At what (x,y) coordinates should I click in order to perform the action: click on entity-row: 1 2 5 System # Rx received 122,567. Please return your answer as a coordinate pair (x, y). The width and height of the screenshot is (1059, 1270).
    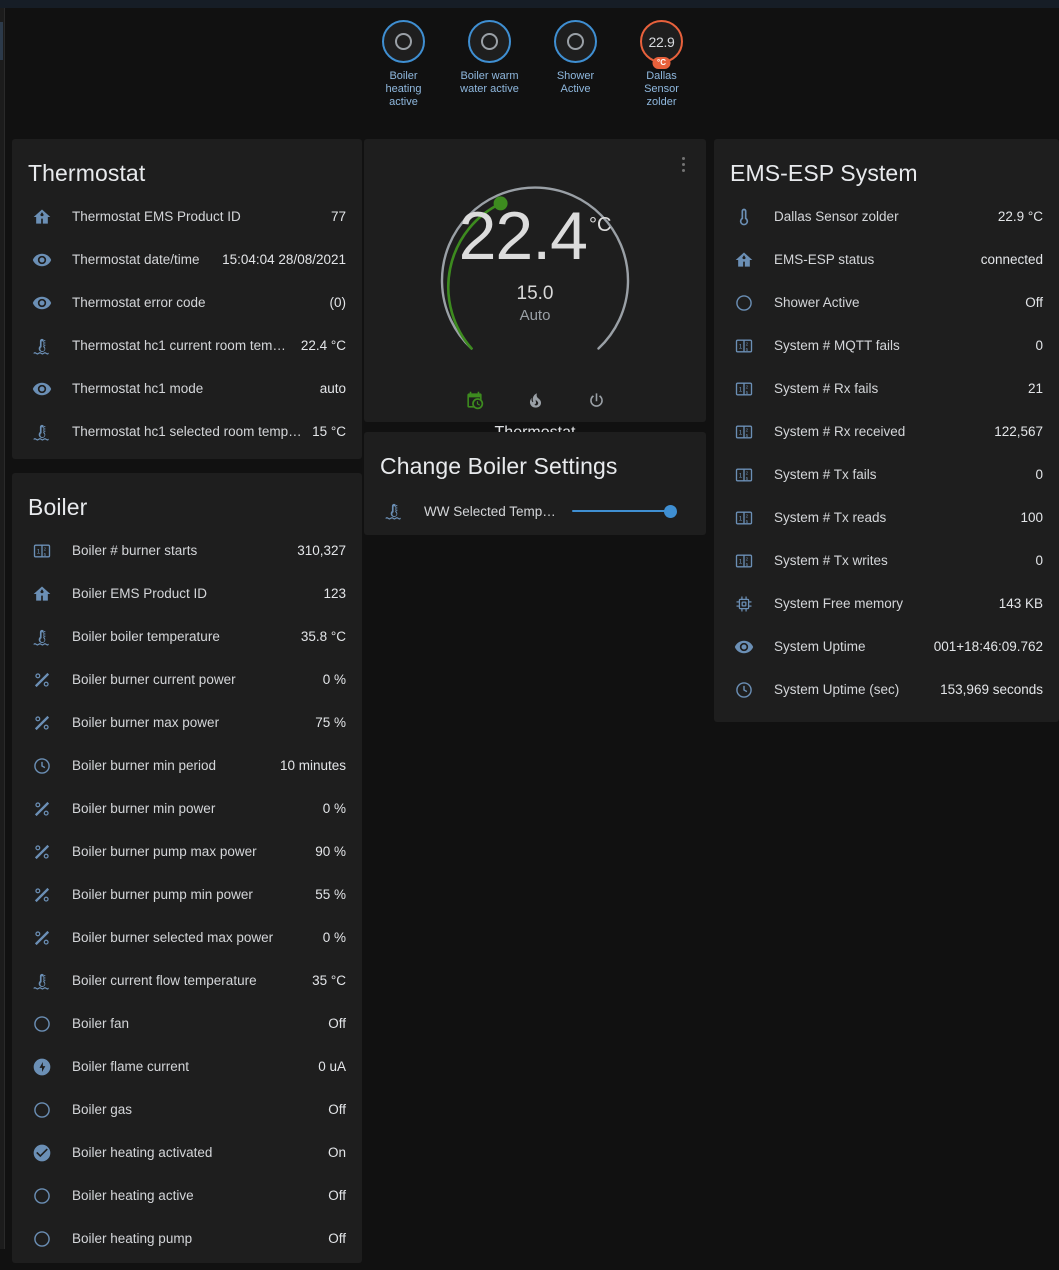
    Looking at the image, I should click on (886, 431).